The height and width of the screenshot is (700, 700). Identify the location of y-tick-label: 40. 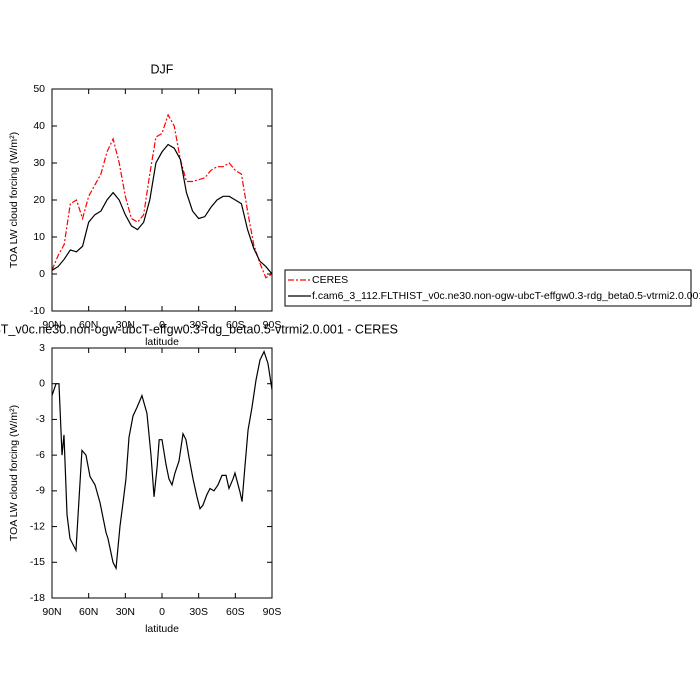
(39, 126).